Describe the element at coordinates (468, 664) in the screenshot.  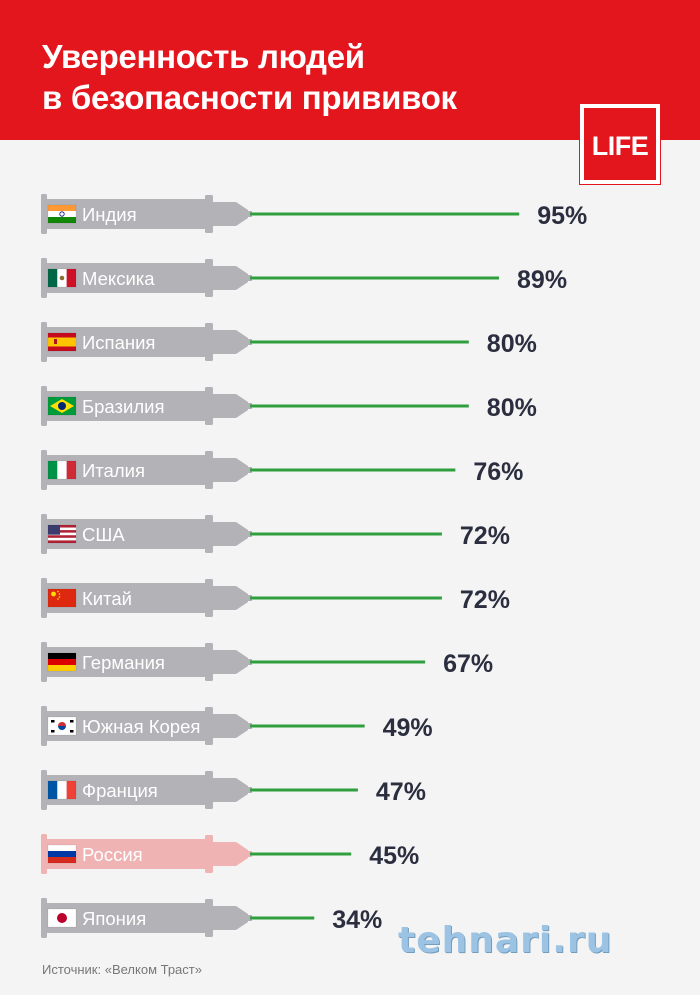
I see `value-label: 67%` at that location.